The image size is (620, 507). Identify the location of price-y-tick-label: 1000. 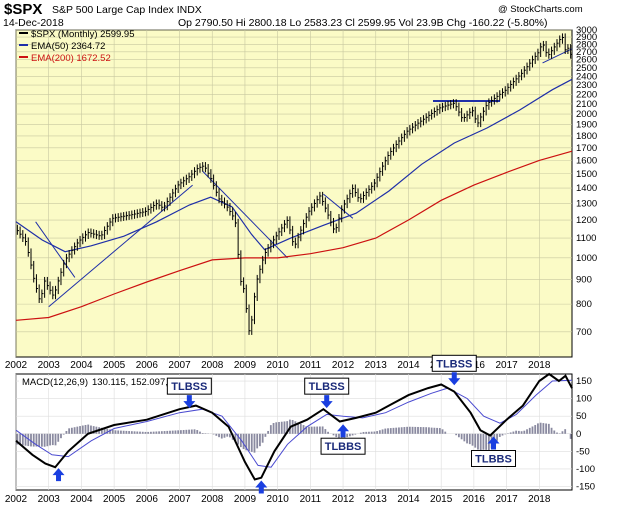
(586, 258).